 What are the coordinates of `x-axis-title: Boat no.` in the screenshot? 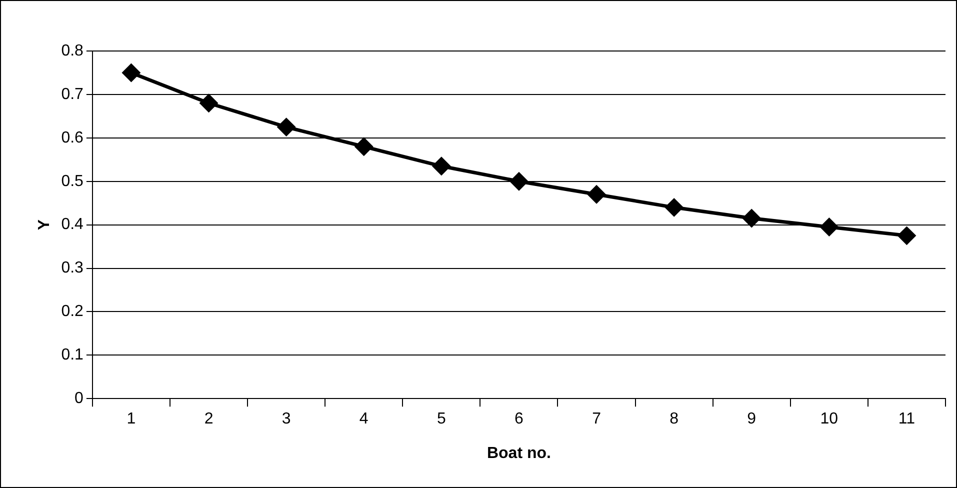 It's located at (518, 453).